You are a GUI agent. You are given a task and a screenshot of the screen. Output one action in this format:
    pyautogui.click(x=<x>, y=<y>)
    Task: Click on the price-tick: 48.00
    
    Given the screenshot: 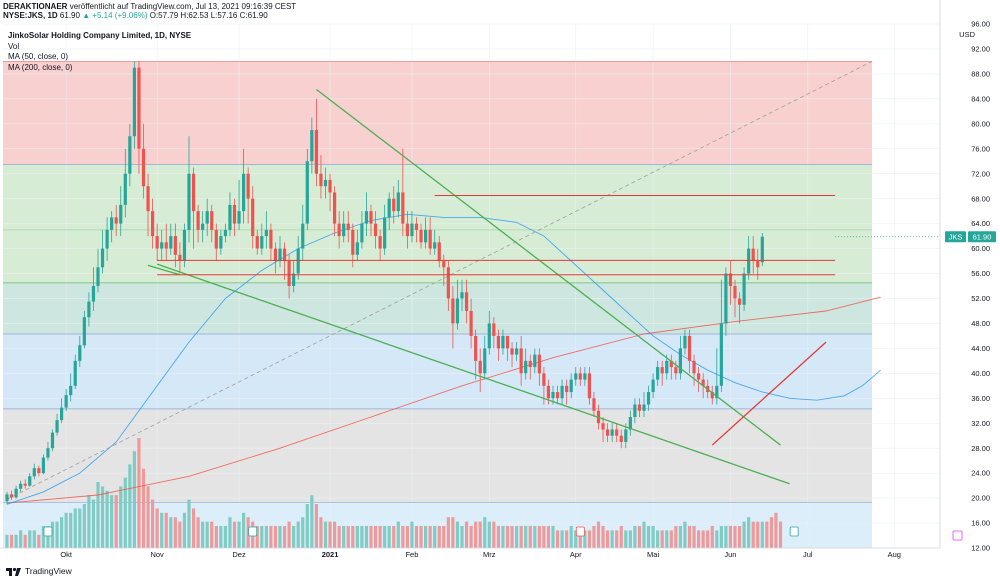 What is the action you would take?
    pyautogui.click(x=980, y=323)
    